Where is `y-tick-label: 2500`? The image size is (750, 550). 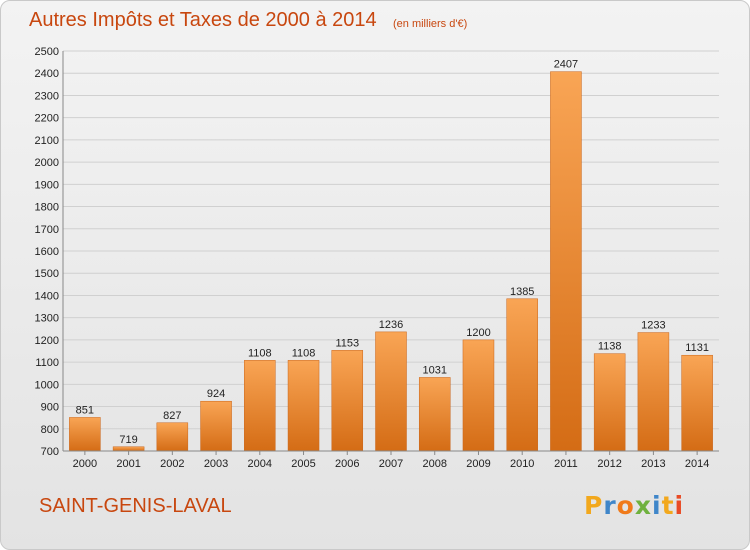 y-tick-label: 2500 is located at coordinates (47, 52).